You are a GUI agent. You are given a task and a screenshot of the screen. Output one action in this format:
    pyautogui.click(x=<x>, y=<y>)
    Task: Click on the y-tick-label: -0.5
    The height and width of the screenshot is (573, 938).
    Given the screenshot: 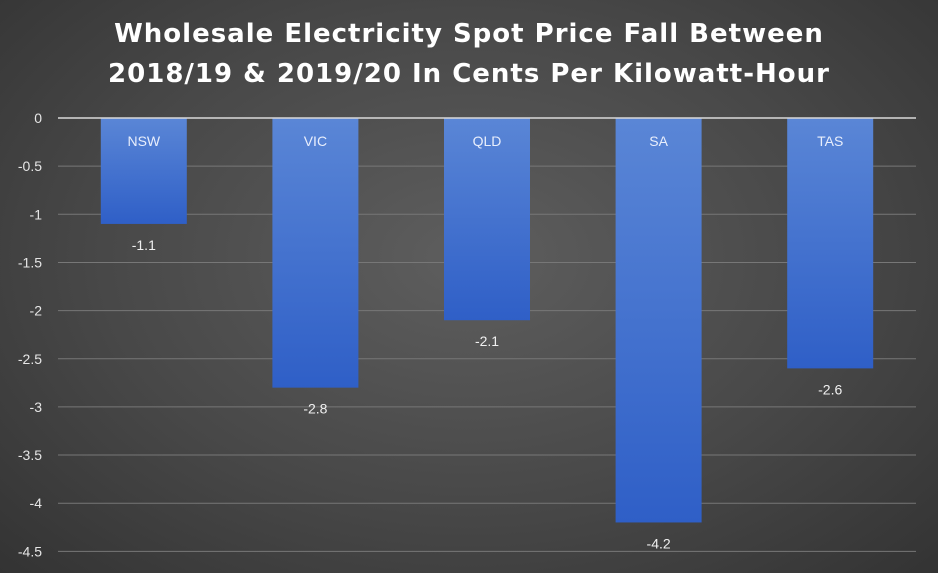 What is the action you would take?
    pyautogui.click(x=30, y=166)
    